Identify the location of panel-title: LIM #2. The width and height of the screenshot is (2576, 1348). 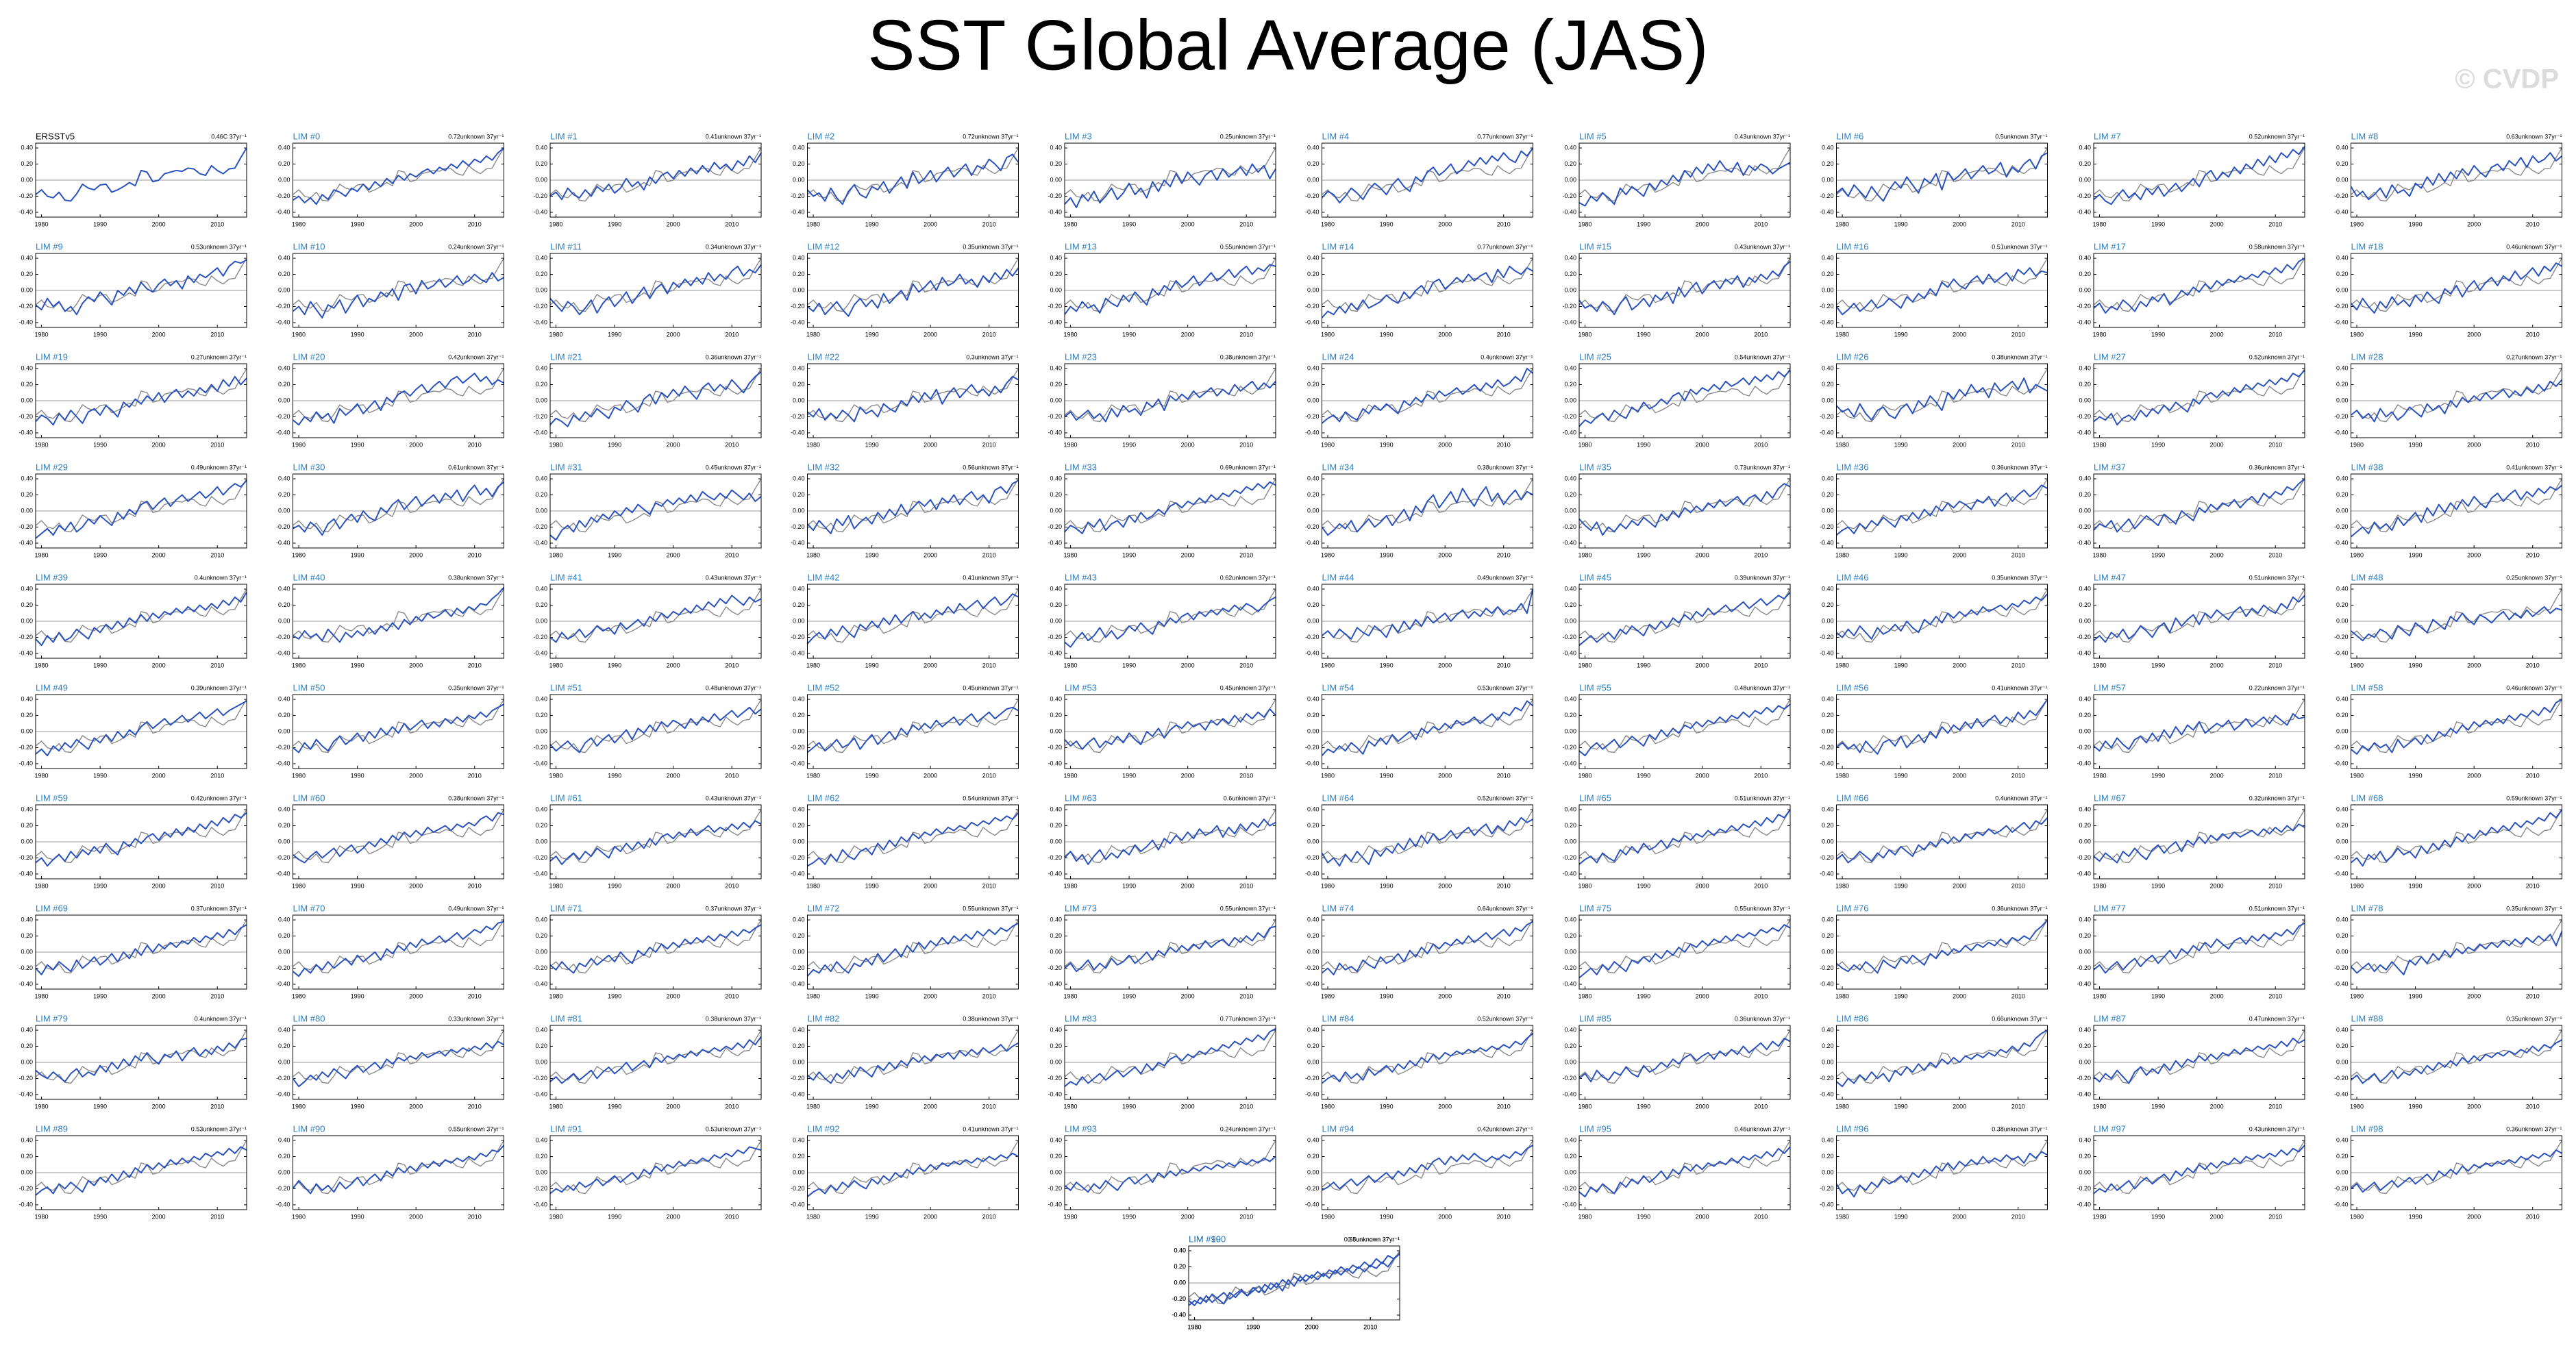
(821, 136).